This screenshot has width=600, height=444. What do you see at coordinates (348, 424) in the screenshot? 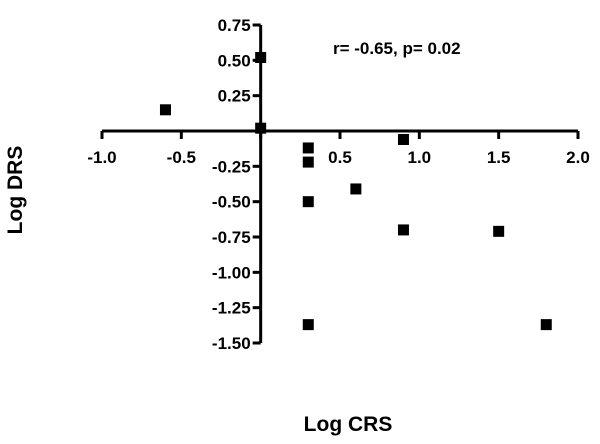
I see `x-axis-title: Log CRS` at bounding box center [348, 424].